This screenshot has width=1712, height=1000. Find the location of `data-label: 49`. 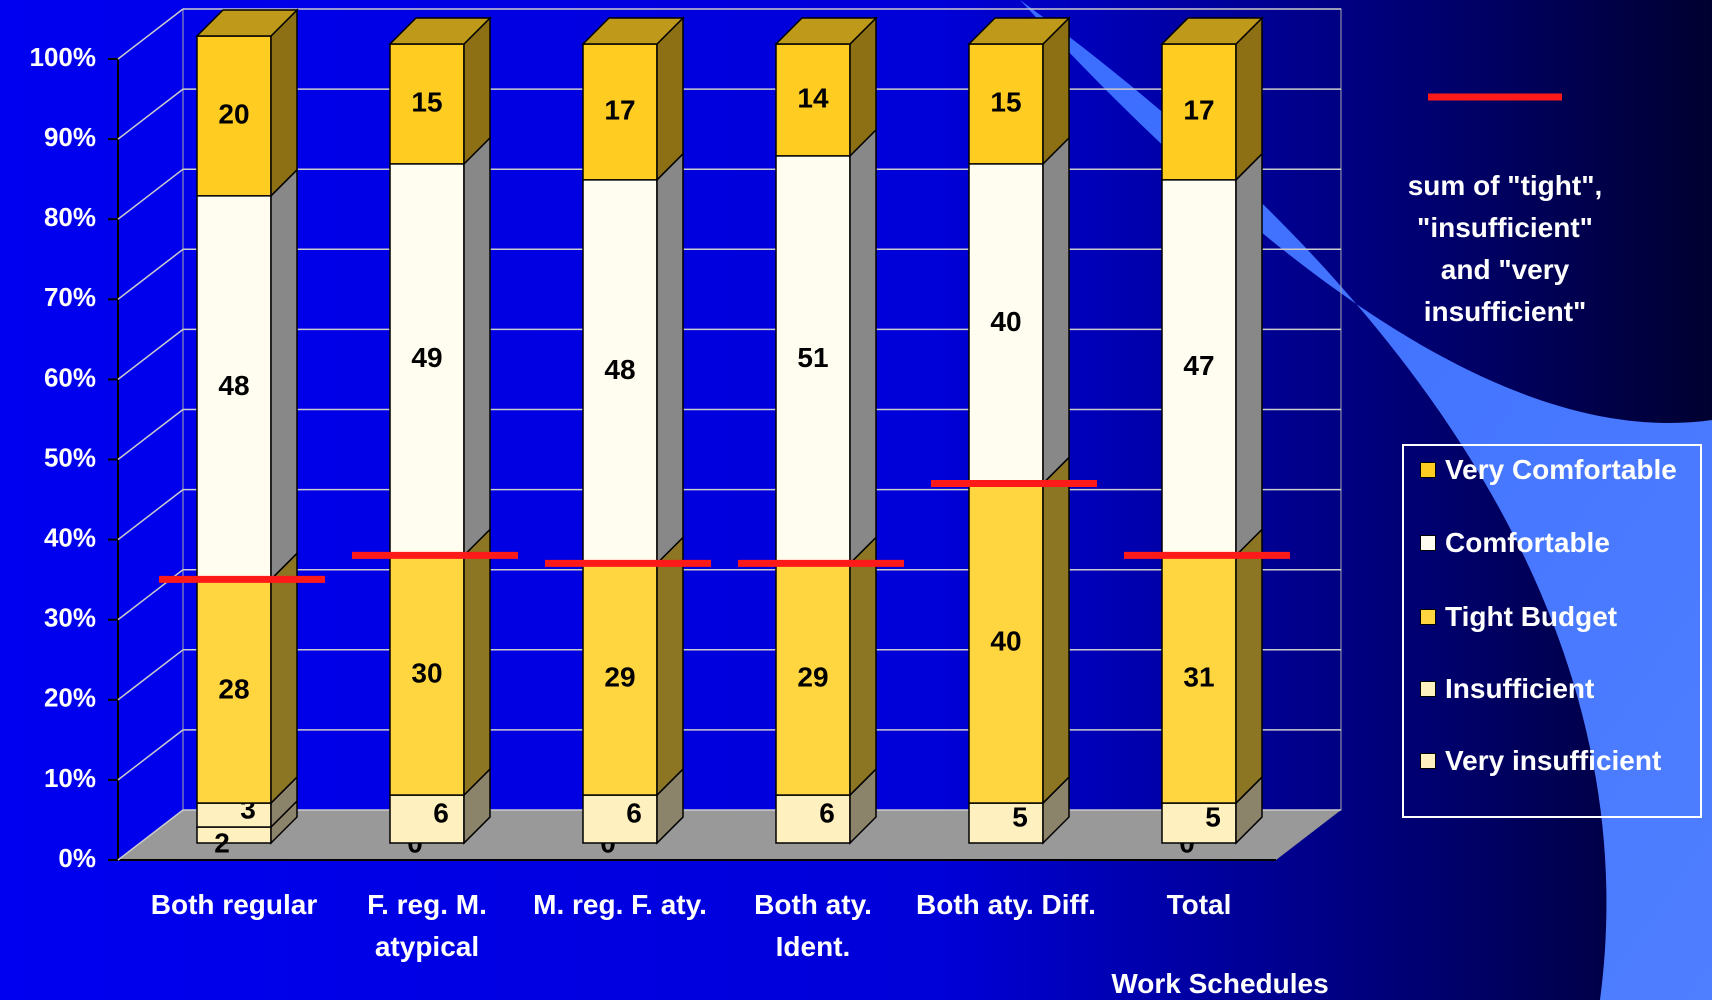

data-label: 49 is located at coordinates (426, 357).